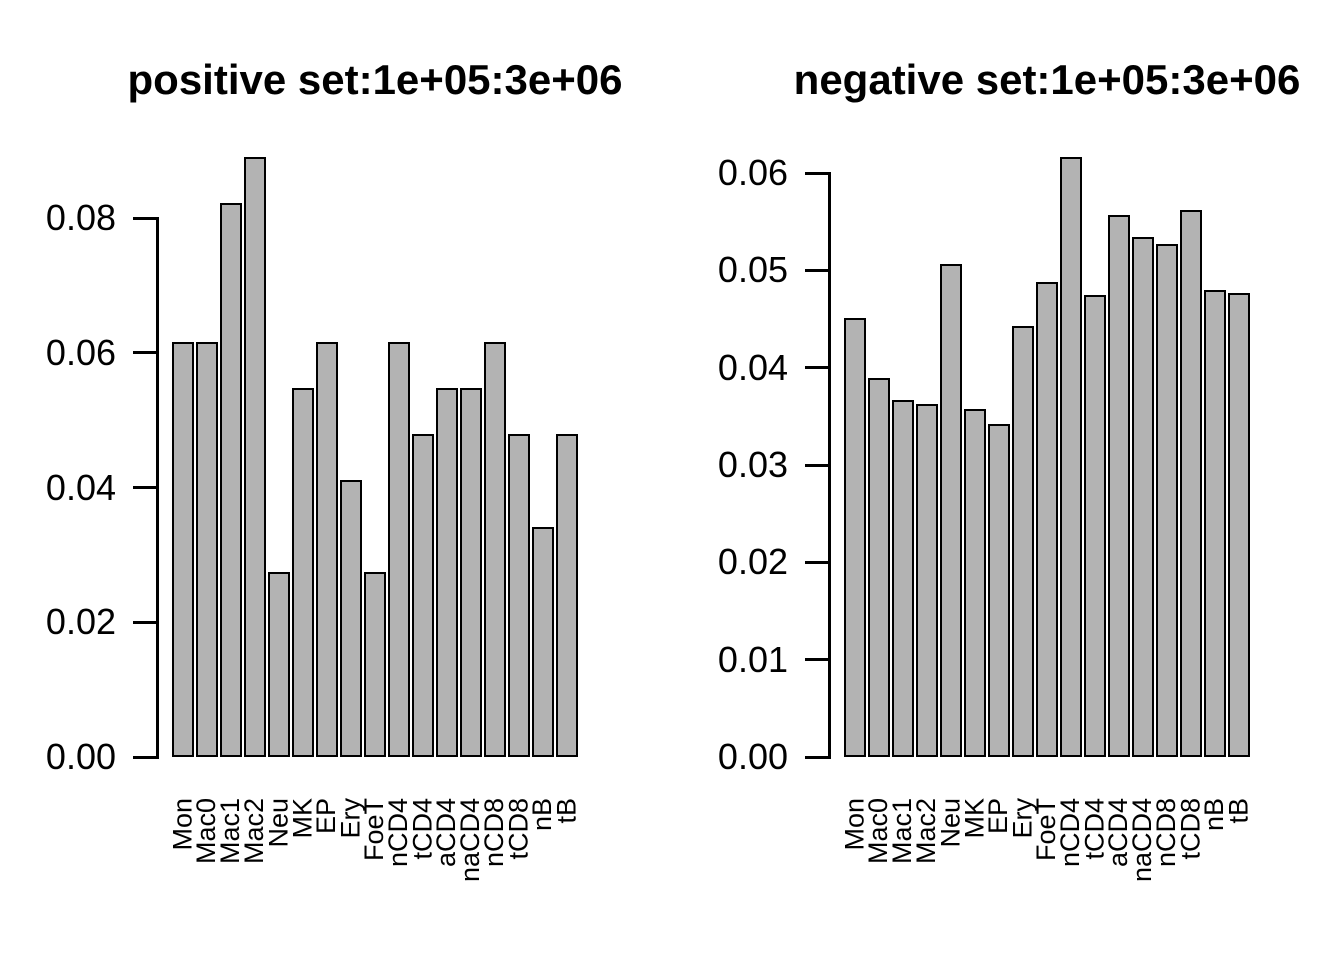 Image resolution: width=1344 pixels, height=960 pixels. What do you see at coordinates (752, 659) in the screenshot?
I see `y-tick-label: 0.01` at bounding box center [752, 659].